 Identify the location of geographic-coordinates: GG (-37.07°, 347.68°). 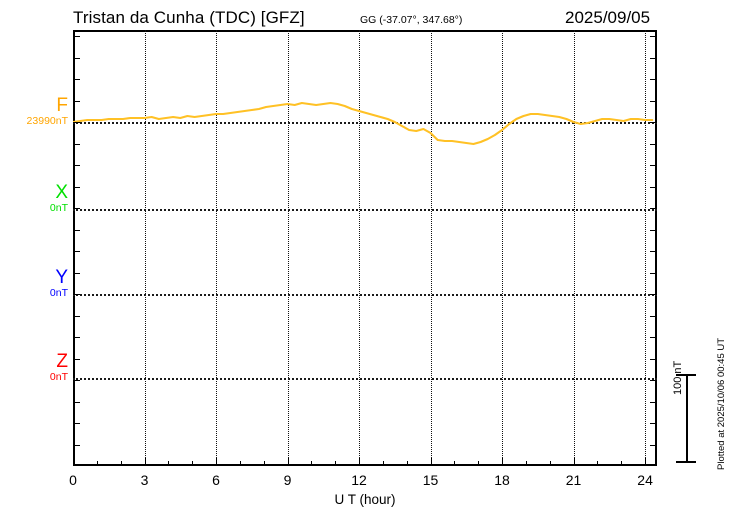
(411, 20).